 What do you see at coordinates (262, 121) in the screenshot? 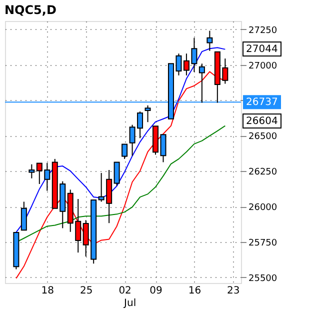
I see `text: 26604` at bounding box center [262, 121].